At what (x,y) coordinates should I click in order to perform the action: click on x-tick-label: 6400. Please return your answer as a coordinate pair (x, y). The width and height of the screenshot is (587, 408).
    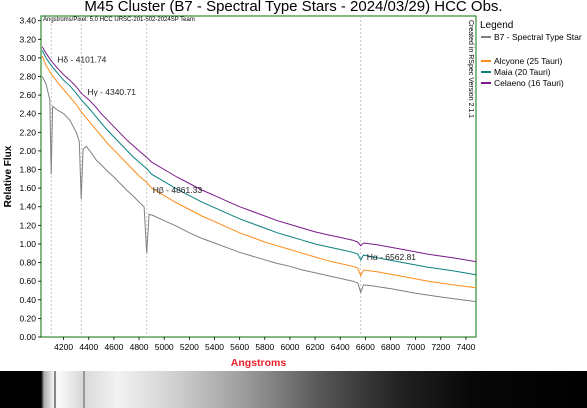
    Looking at the image, I should click on (340, 347).